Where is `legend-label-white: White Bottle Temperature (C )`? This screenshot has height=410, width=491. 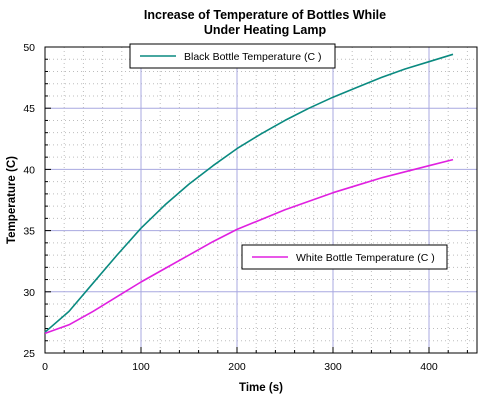 legend-label-white: White Bottle Temperature (C ) is located at coordinates (365, 258).